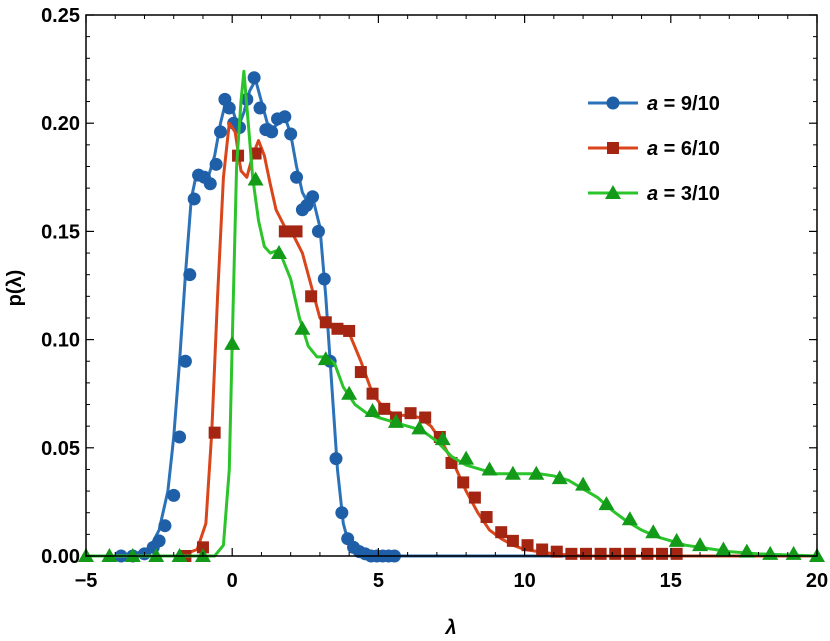  What do you see at coordinates (60, 16) in the screenshot?
I see `y-tick-label: 0.25` at bounding box center [60, 16].